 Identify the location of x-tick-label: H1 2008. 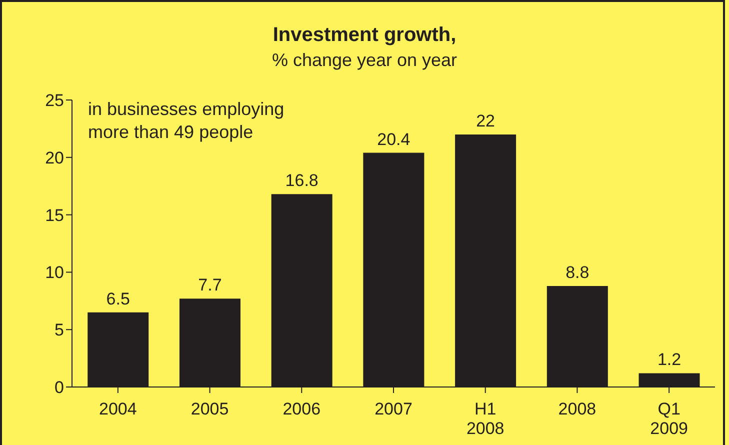
(485, 418).